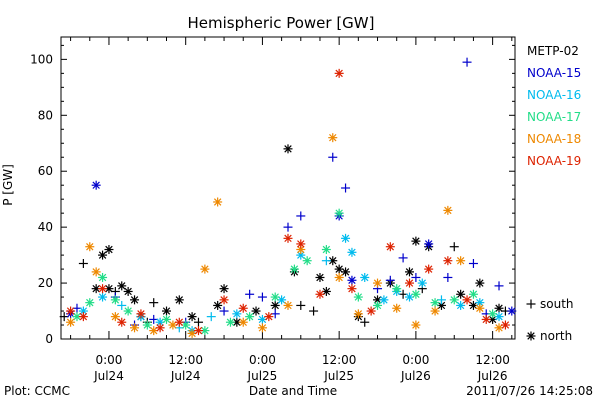 This screenshot has height=400, width=600. What do you see at coordinates (49, 339) in the screenshot?
I see `y-tick-label: 0` at bounding box center [49, 339].